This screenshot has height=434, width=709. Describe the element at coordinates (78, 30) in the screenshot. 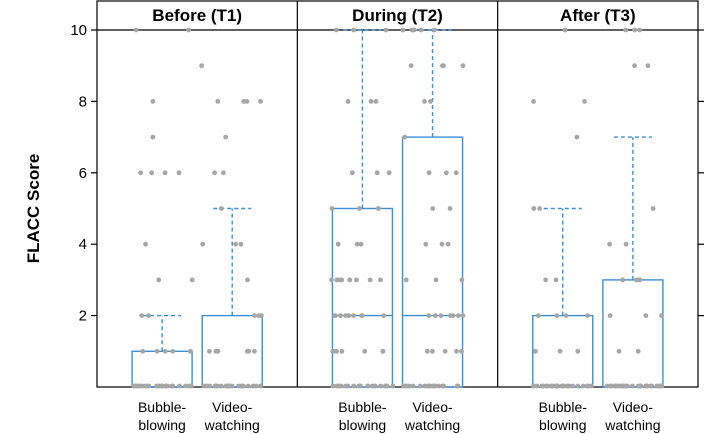

I see `y-tick-label: 10` at that location.